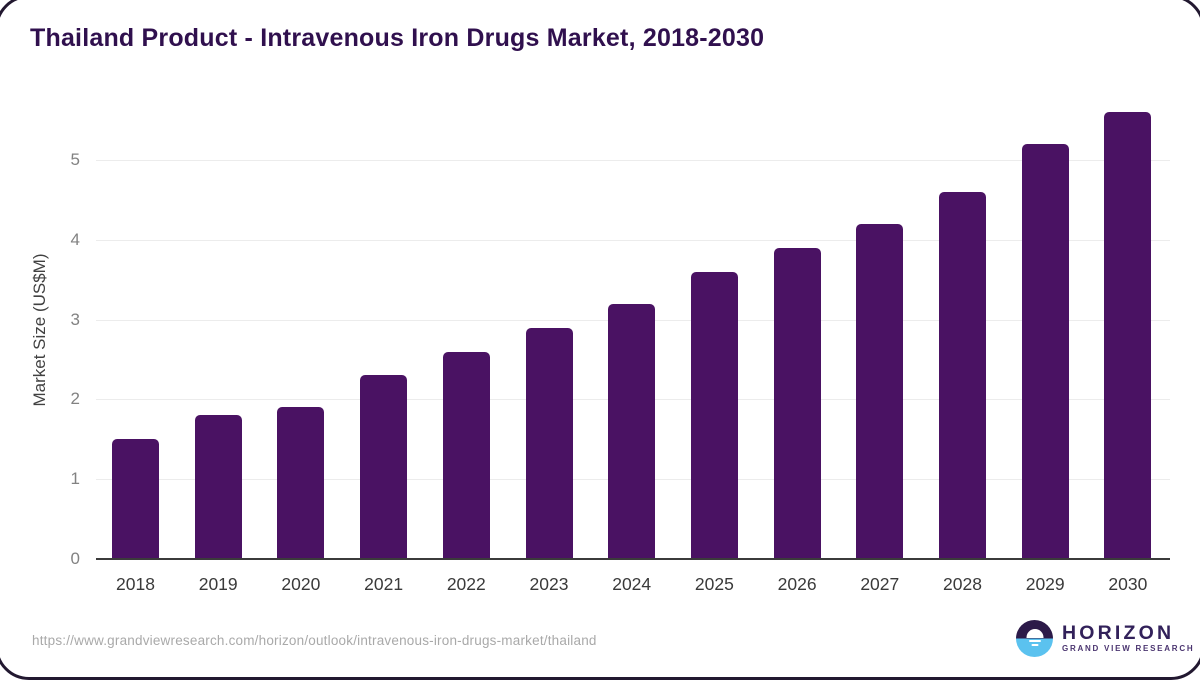 The width and height of the screenshot is (1200, 680). What do you see at coordinates (549, 584) in the screenshot?
I see `x-tick-label: 2023` at bounding box center [549, 584].